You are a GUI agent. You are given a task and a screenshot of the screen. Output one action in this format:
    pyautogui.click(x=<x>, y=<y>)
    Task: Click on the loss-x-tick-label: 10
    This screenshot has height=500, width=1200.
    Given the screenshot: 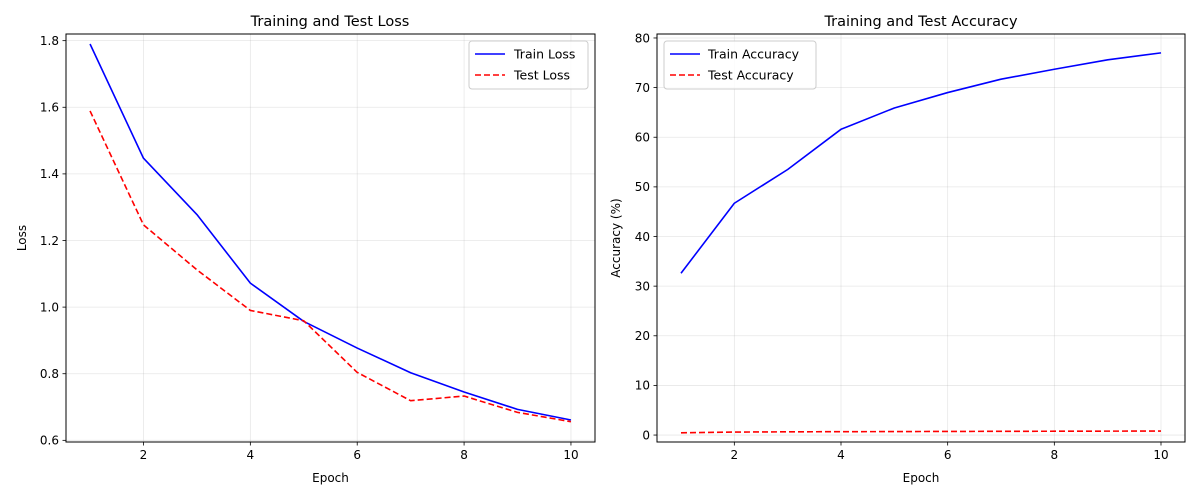 What is the action you would take?
    pyautogui.click(x=570, y=455)
    